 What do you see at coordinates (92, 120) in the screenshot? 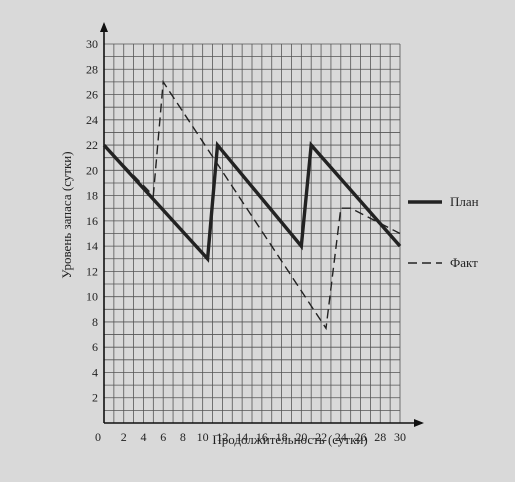
I see `y-tick-label: 24` at bounding box center [92, 120].